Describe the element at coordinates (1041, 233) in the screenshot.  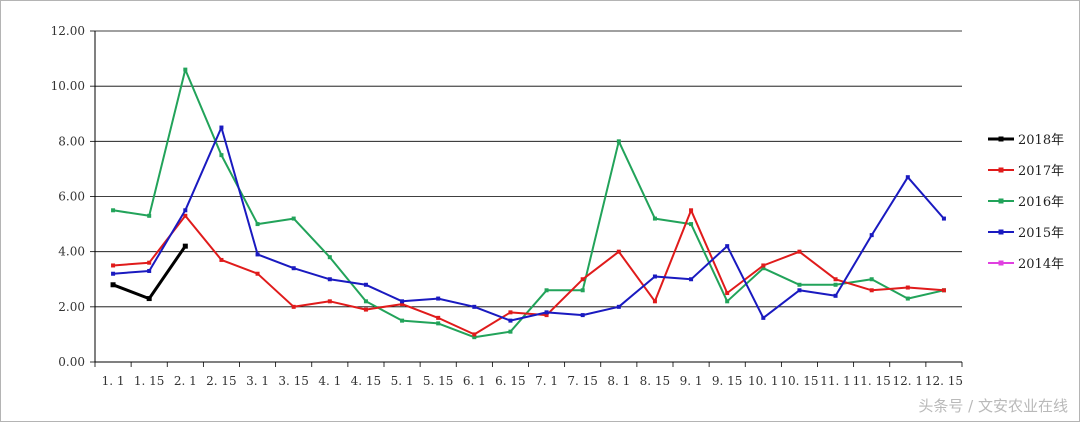
I see `legend-label: 2015年` at that location.